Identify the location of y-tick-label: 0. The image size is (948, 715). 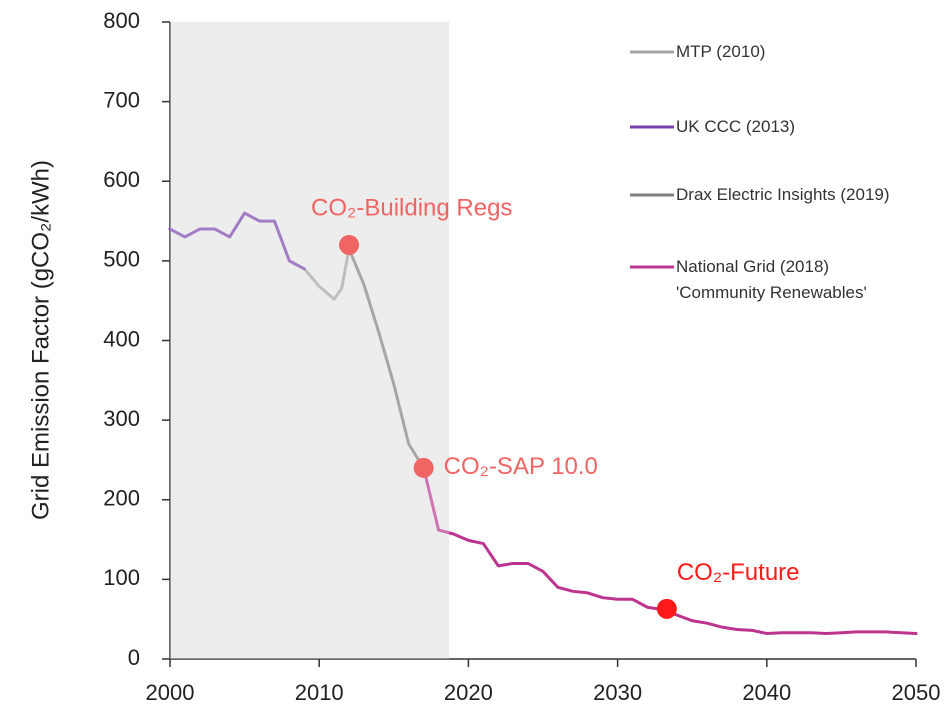
(134, 657).